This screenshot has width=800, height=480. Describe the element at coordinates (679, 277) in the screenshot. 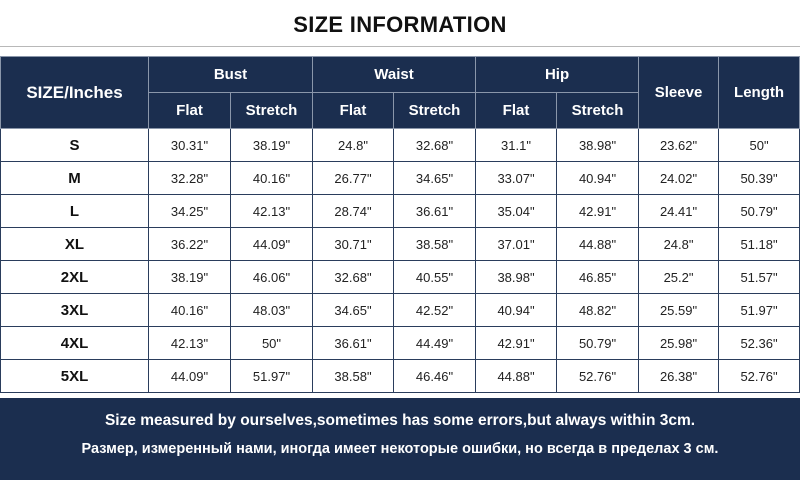

I see `table-cell: 25.2"` at that location.